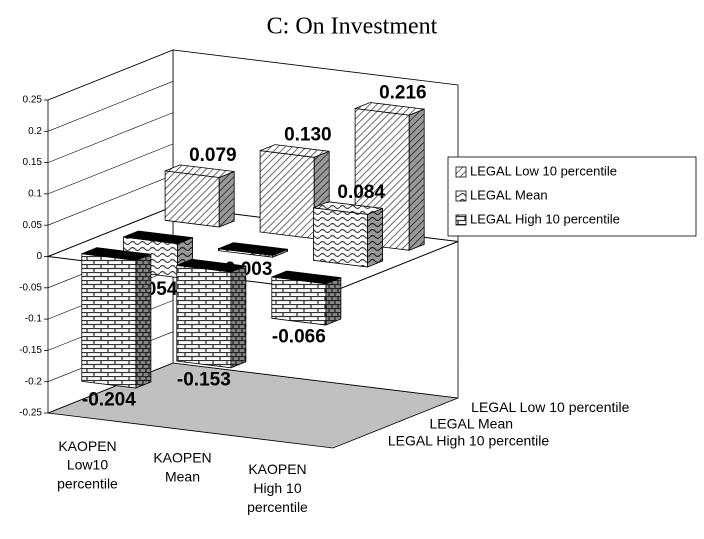  I want to click on y-tick-label: -0.1, so click(34, 319).